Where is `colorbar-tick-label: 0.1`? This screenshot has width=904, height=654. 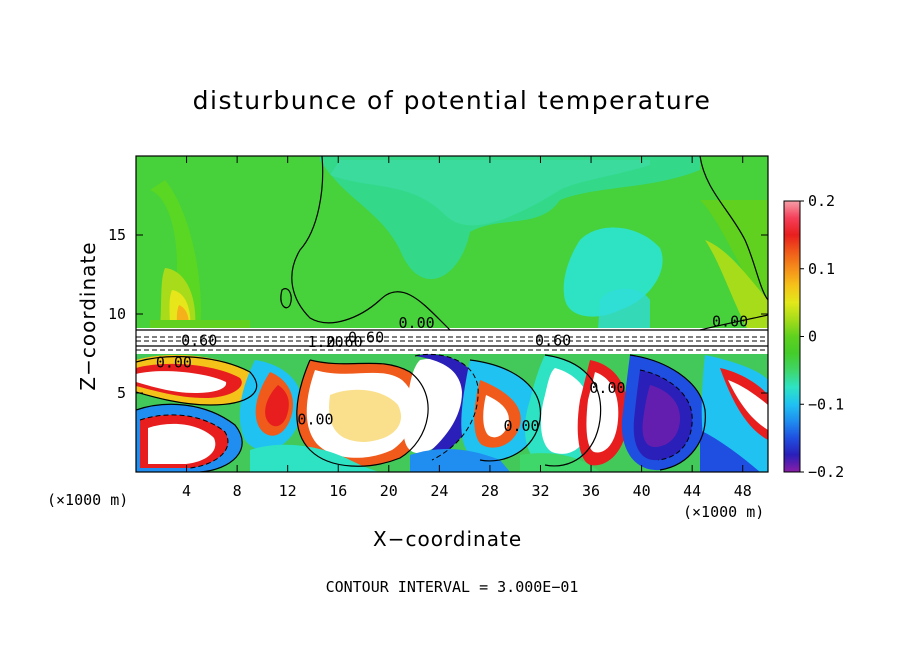
colorbar-tick-label: 0.1 is located at coordinates (821, 269).